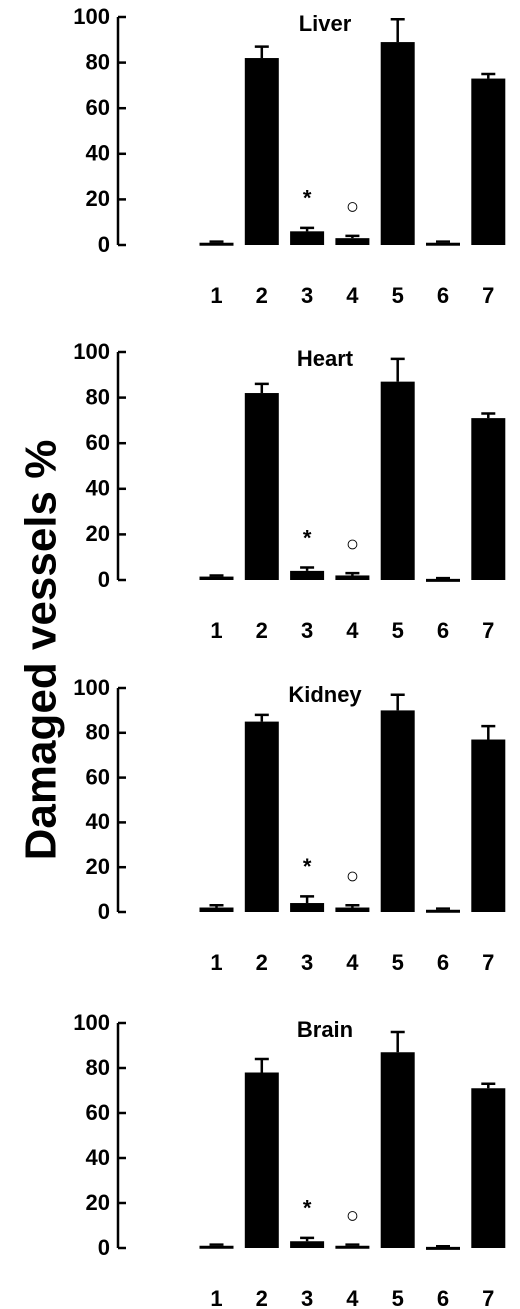 Image resolution: width=520 pixels, height=1309 pixels. I want to click on y-axis-label: Damaged vessels %, so click(41, 650).